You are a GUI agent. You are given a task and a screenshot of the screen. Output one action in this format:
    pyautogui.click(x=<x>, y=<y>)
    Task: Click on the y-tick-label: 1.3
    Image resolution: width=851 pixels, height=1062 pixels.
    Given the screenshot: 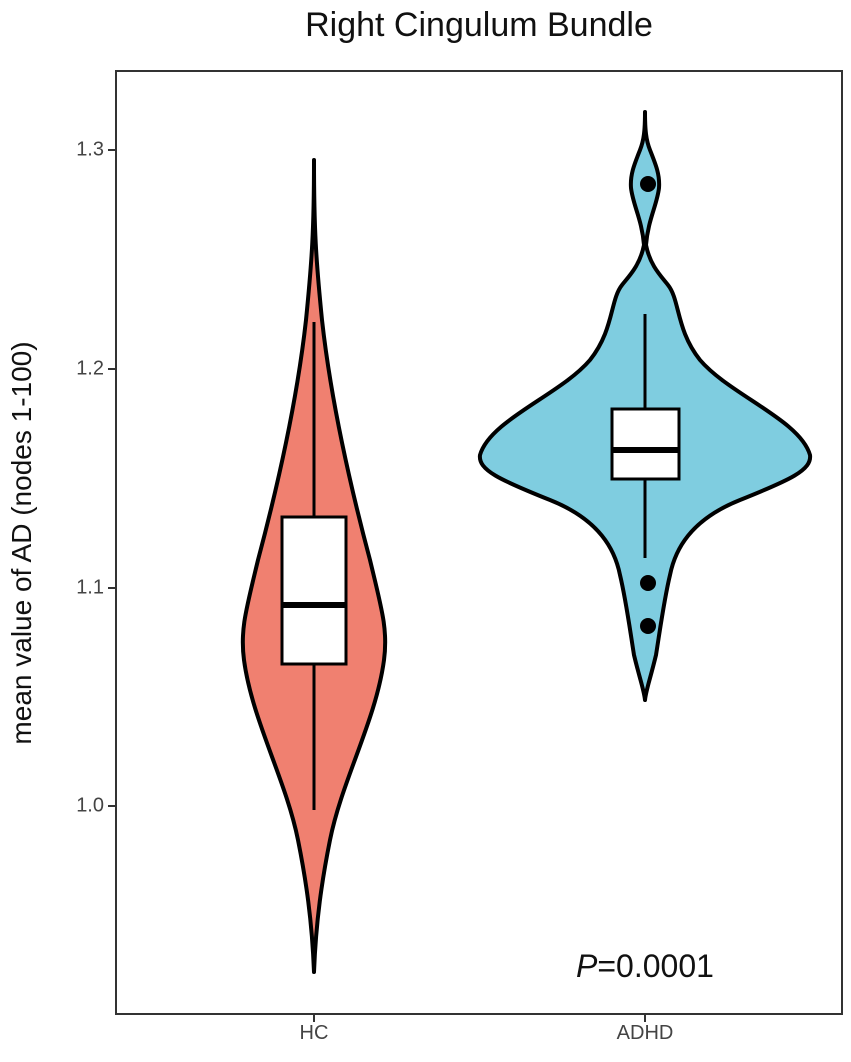 What is the action you would take?
    pyautogui.click(x=90, y=149)
    